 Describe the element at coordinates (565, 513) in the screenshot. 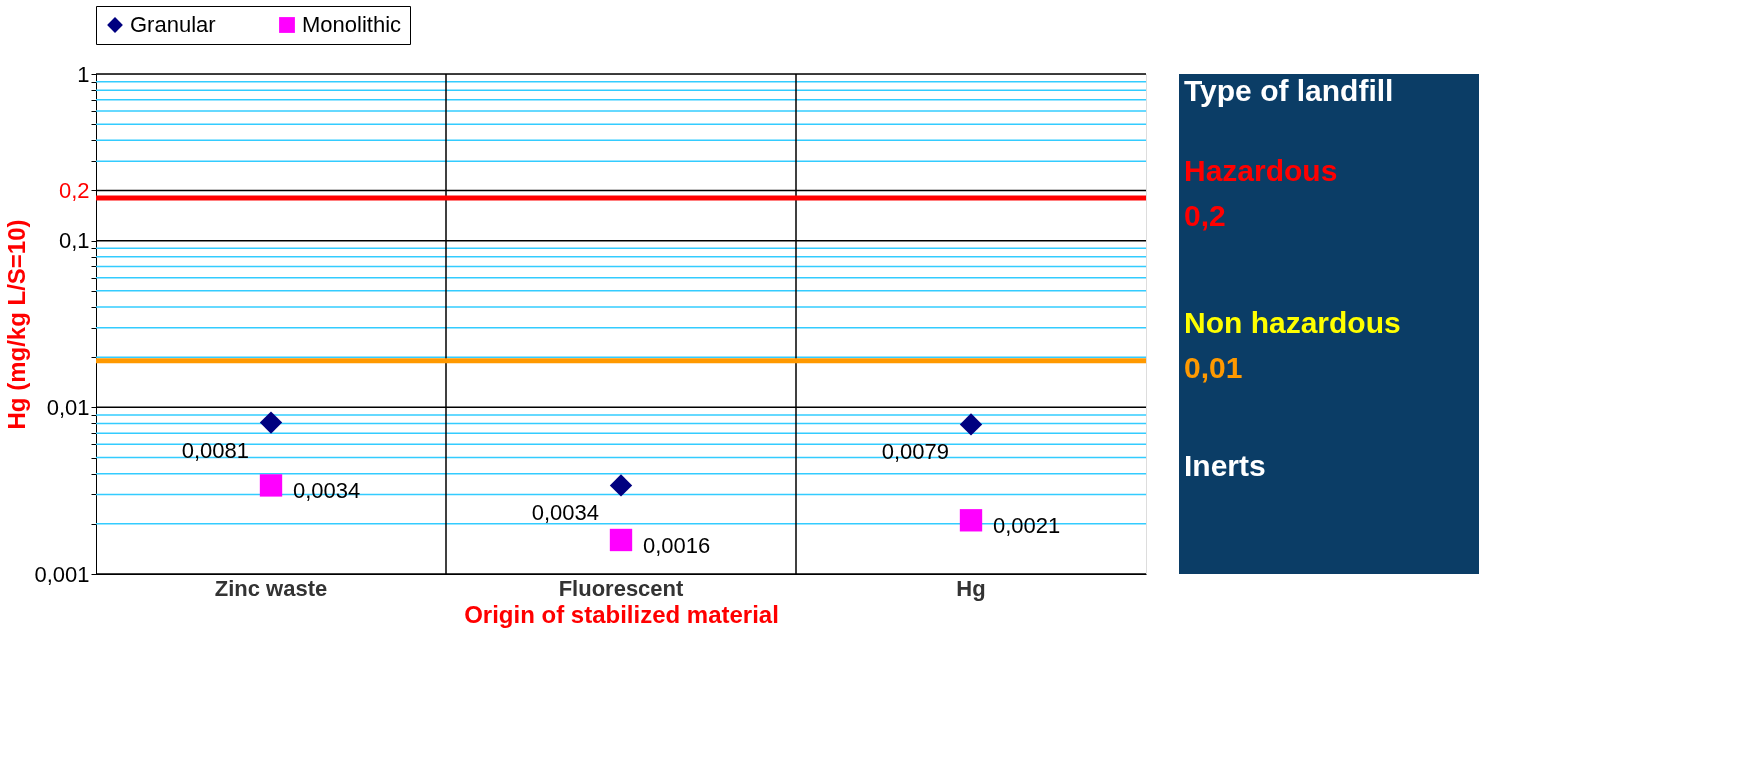

I see `data-label: 0,0034` at that location.